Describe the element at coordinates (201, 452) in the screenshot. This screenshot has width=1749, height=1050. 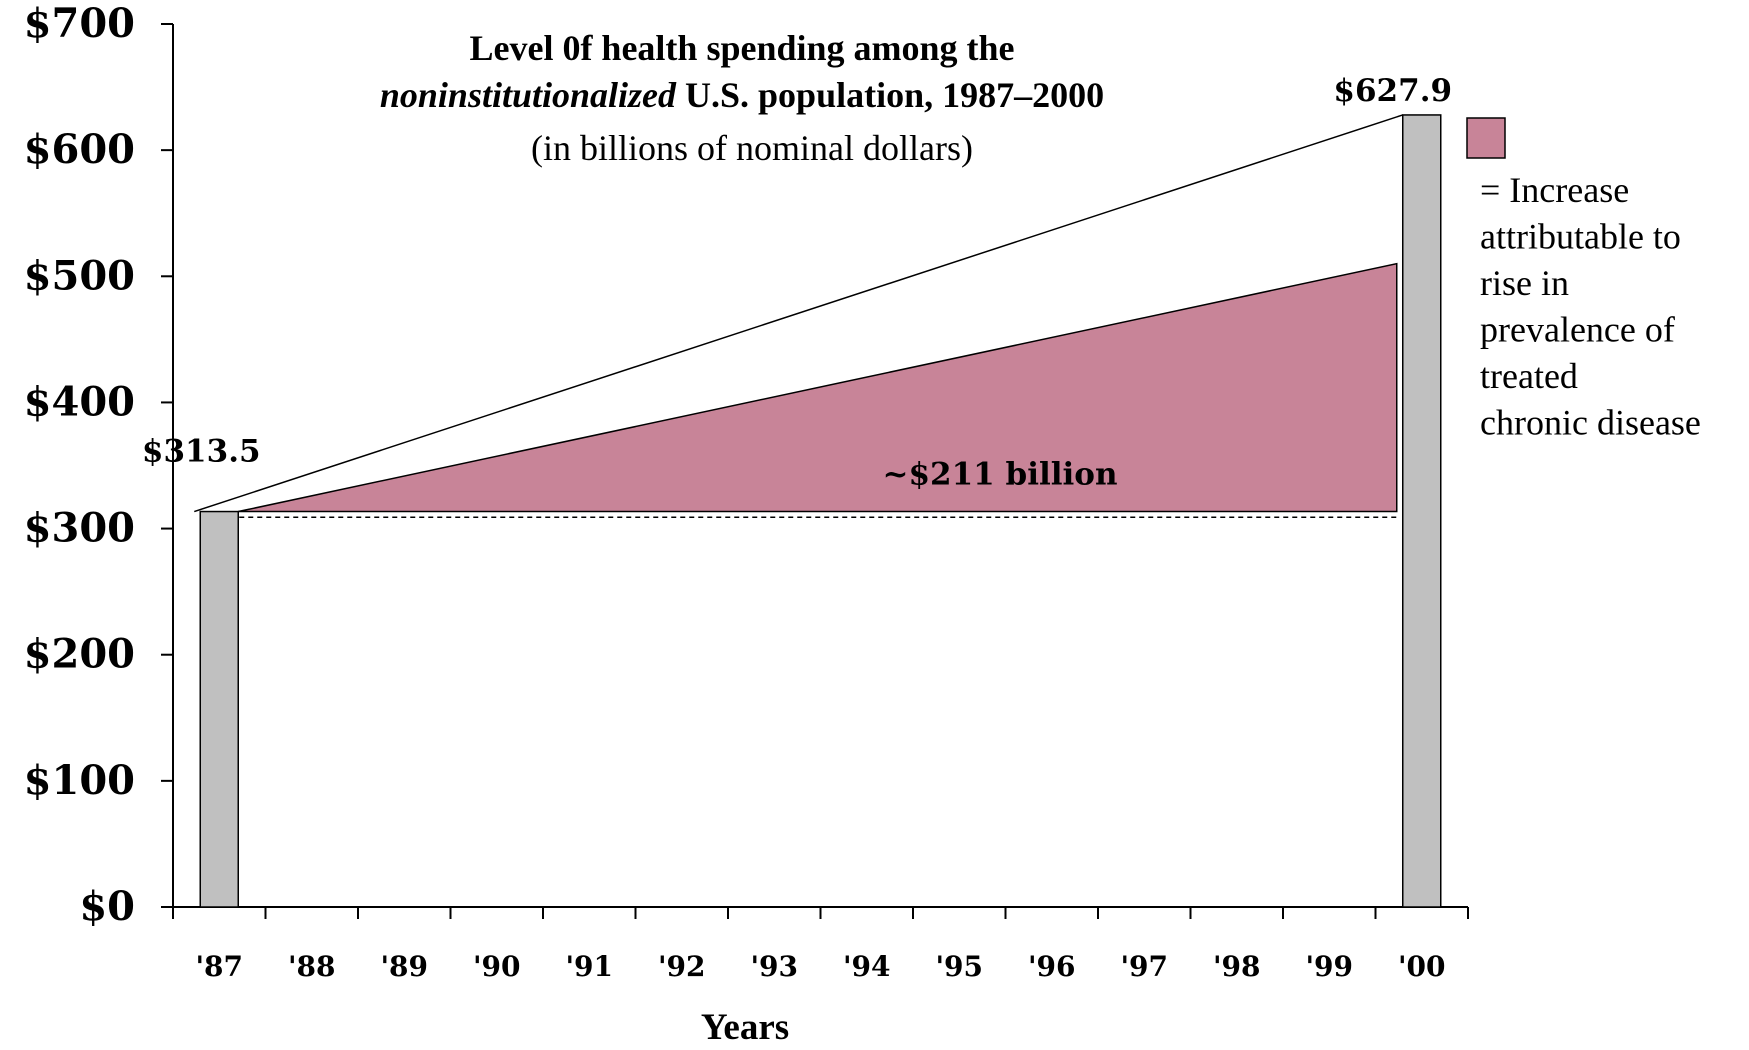
I see `bar-value-label: $313.5` at that location.